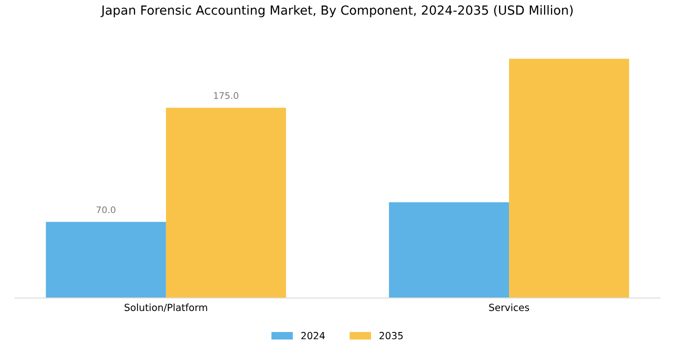 The height and width of the screenshot is (357, 675). Describe the element at coordinates (313, 336) in the screenshot. I see `legend-label: 2024` at that location.